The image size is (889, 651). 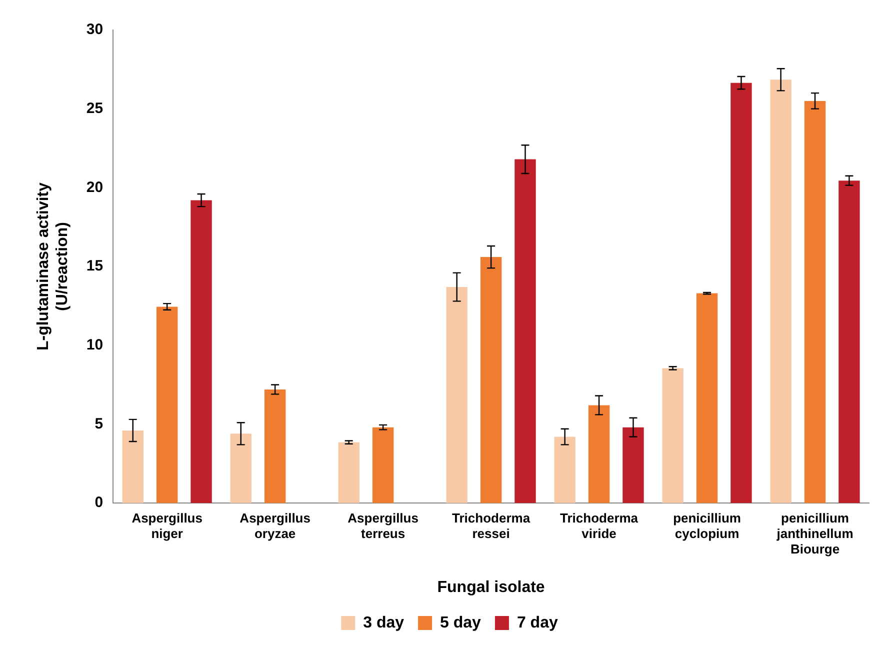 I want to click on legend-label: 7 day, so click(x=537, y=623).